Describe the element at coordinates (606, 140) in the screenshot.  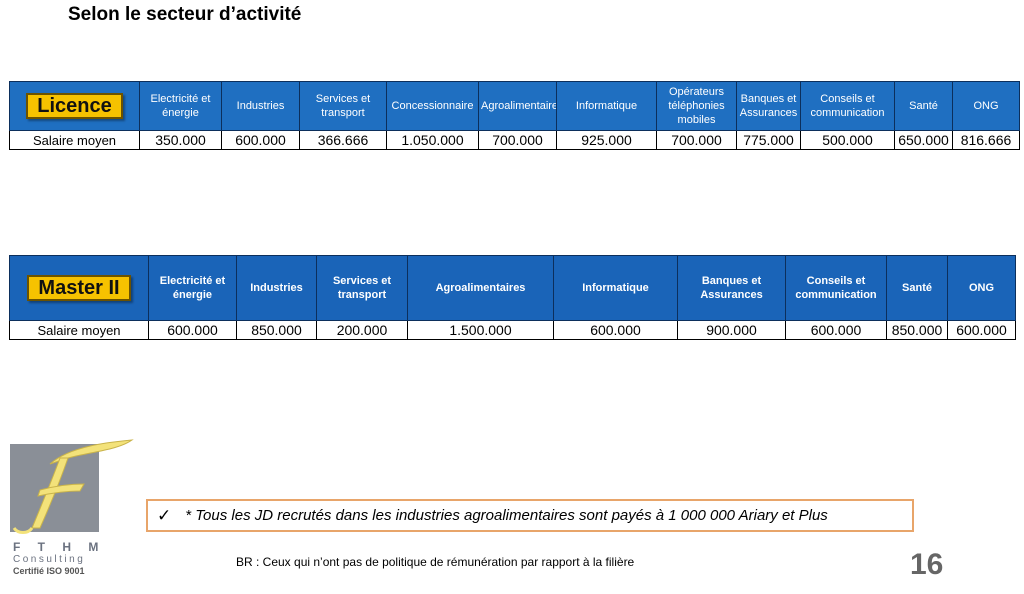
I see `salary-cell: 925.000` at that location.